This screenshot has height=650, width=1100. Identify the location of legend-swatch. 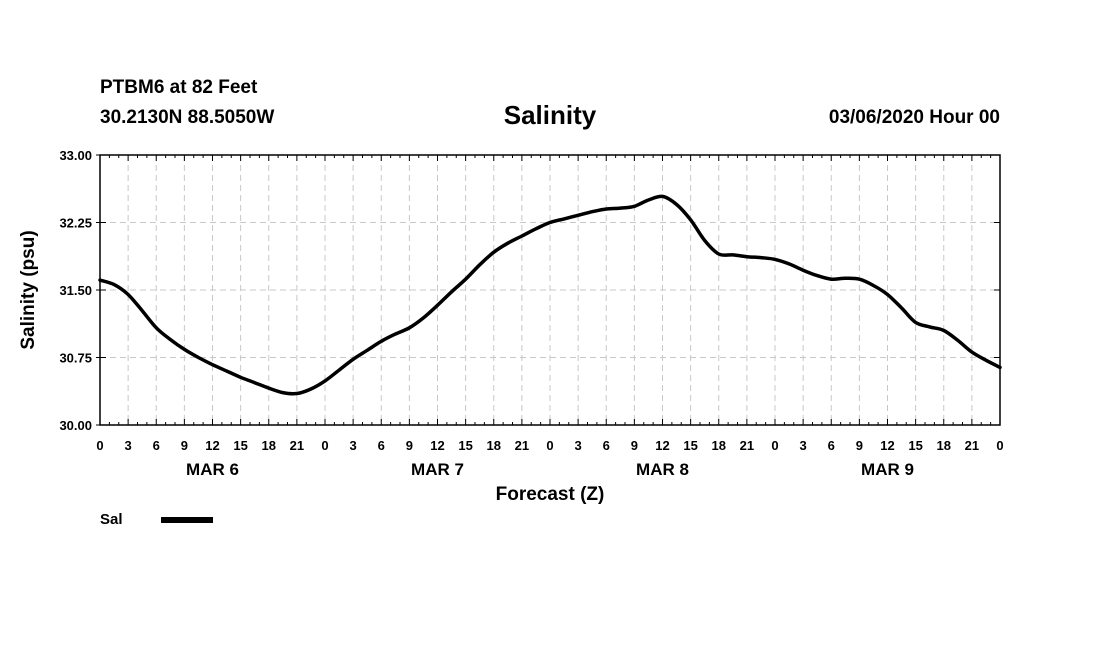
(187, 520).